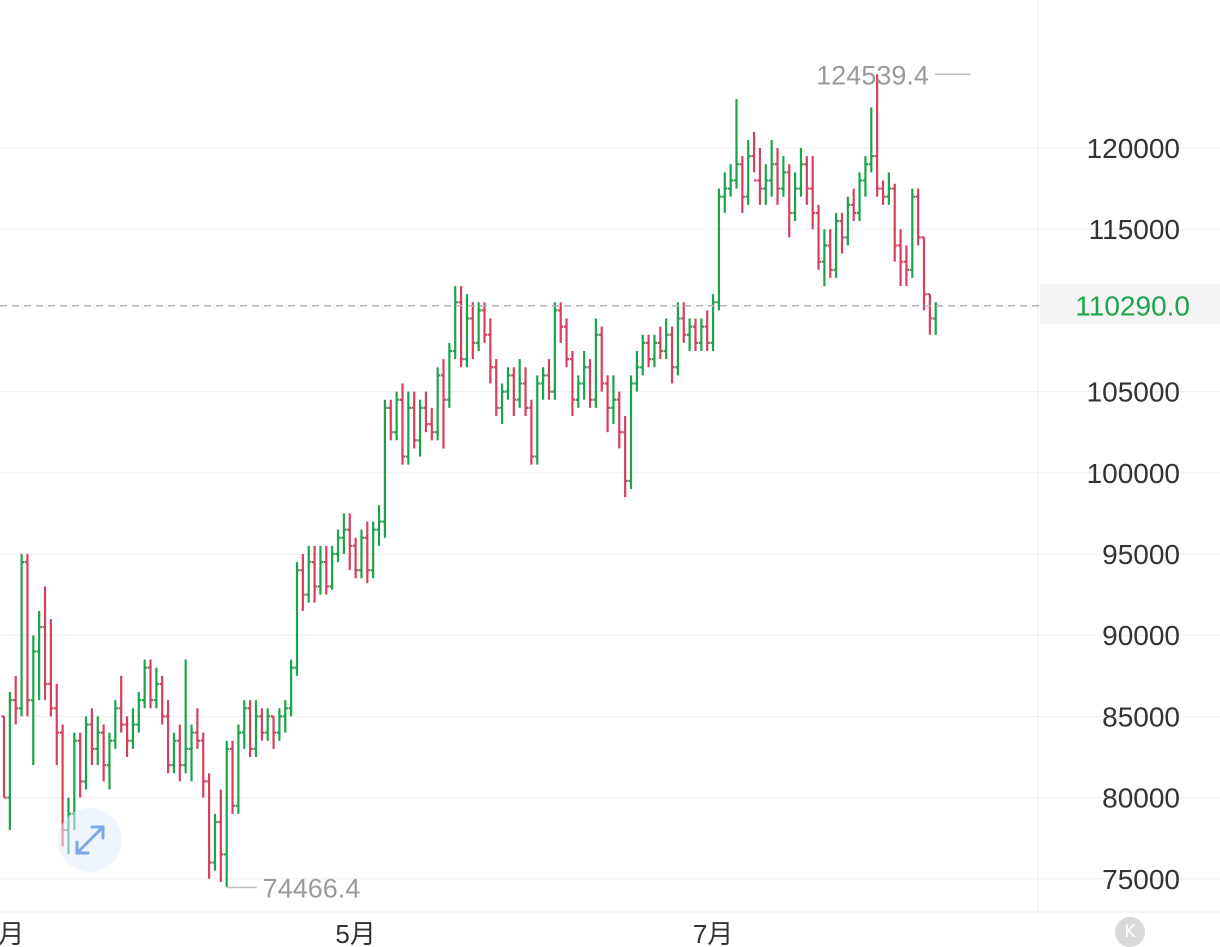 This screenshot has width=1220, height=947. What do you see at coordinates (1141, 554) in the screenshot?
I see `y-tick-label: 95000` at bounding box center [1141, 554].